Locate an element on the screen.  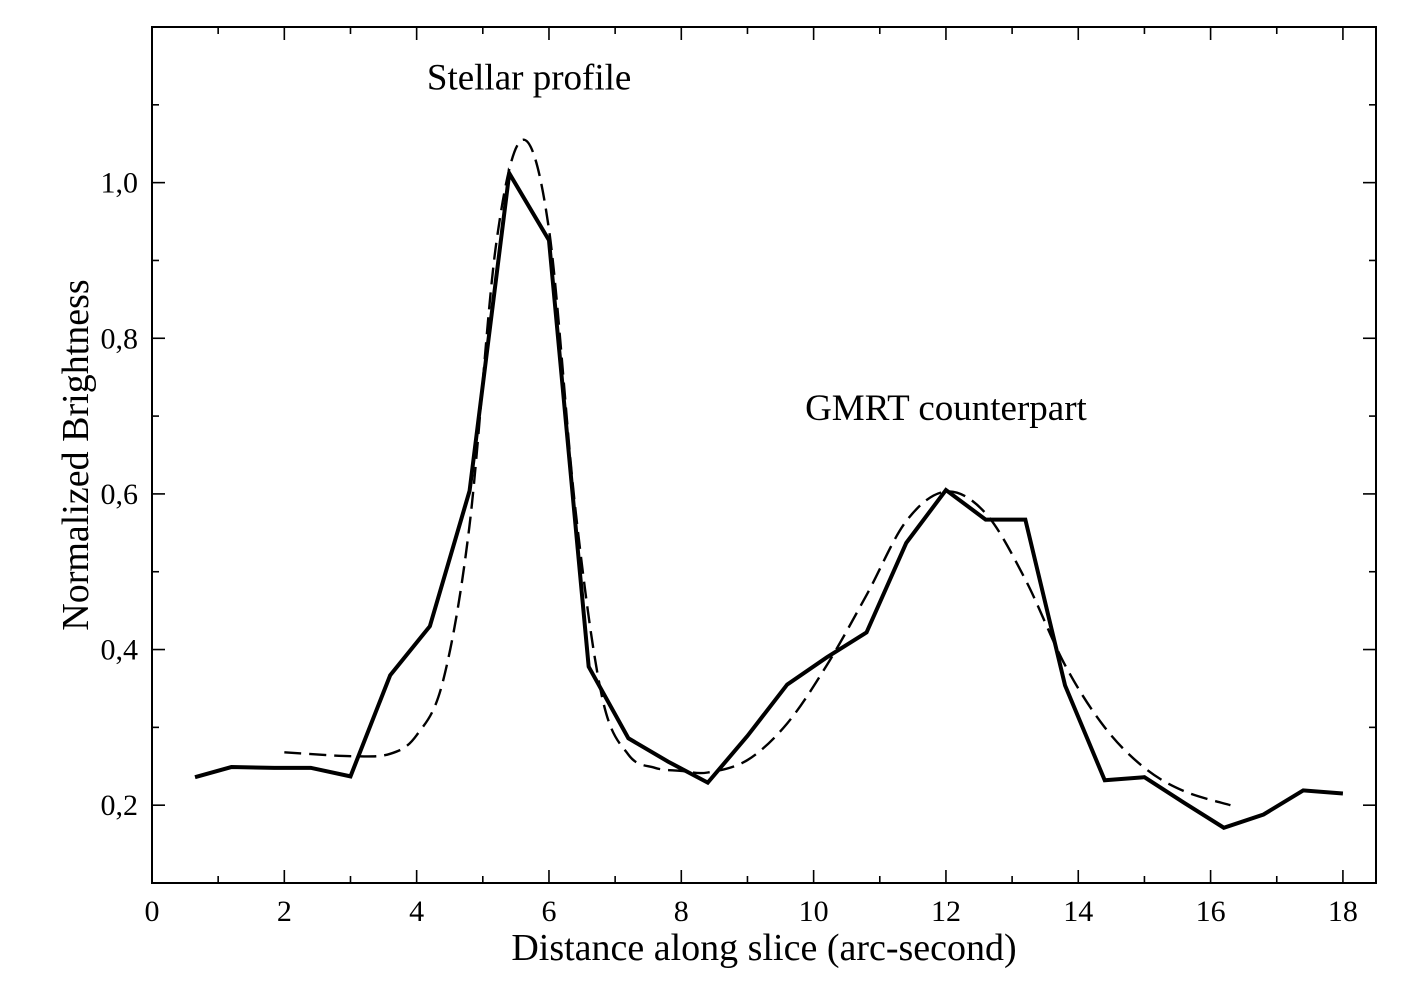
x-tick-label: 14 is located at coordinates (1078, 911).